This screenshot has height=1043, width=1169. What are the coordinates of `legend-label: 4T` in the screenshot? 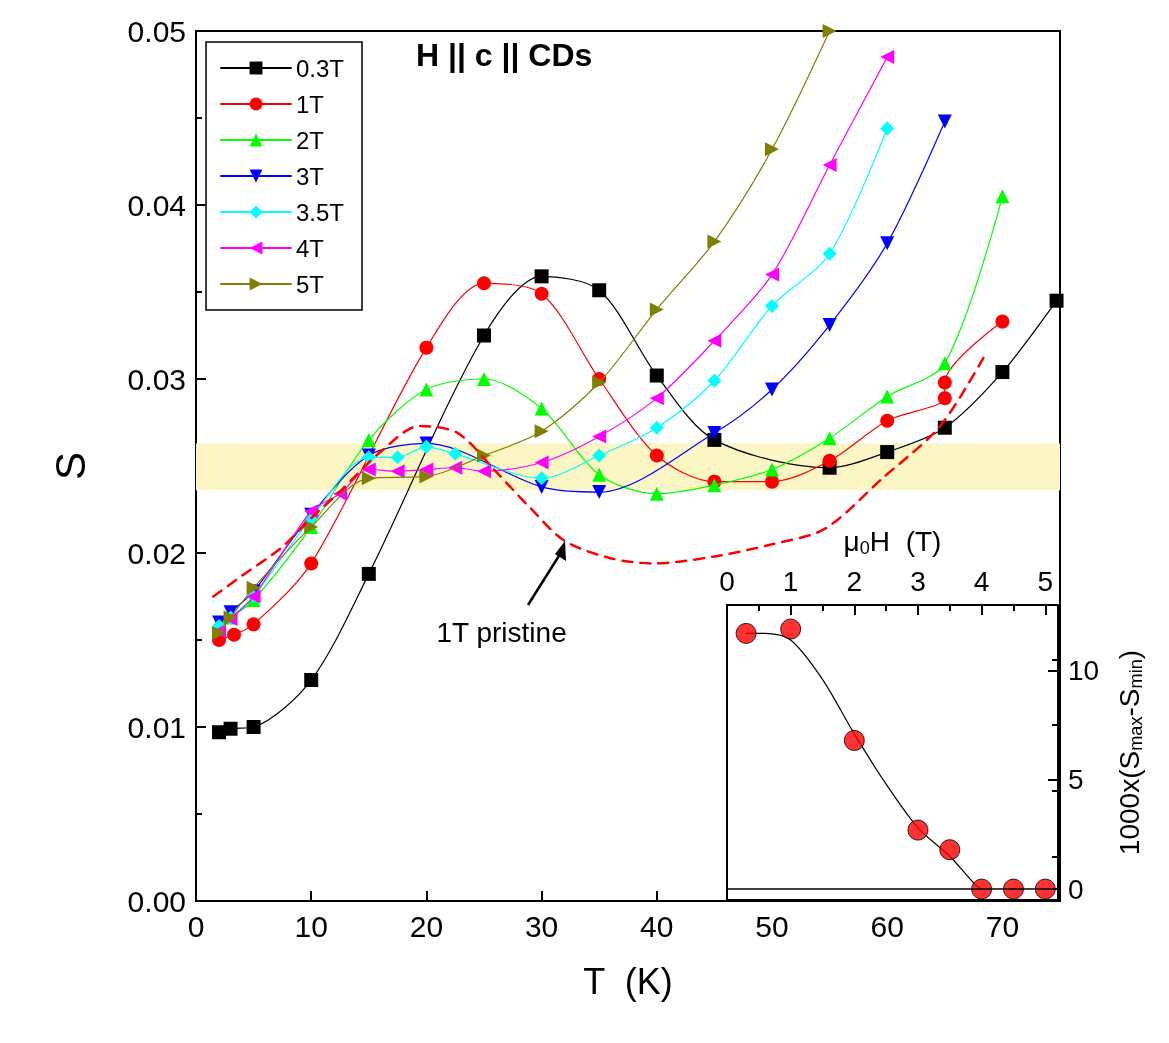 It's located at (310, 248).